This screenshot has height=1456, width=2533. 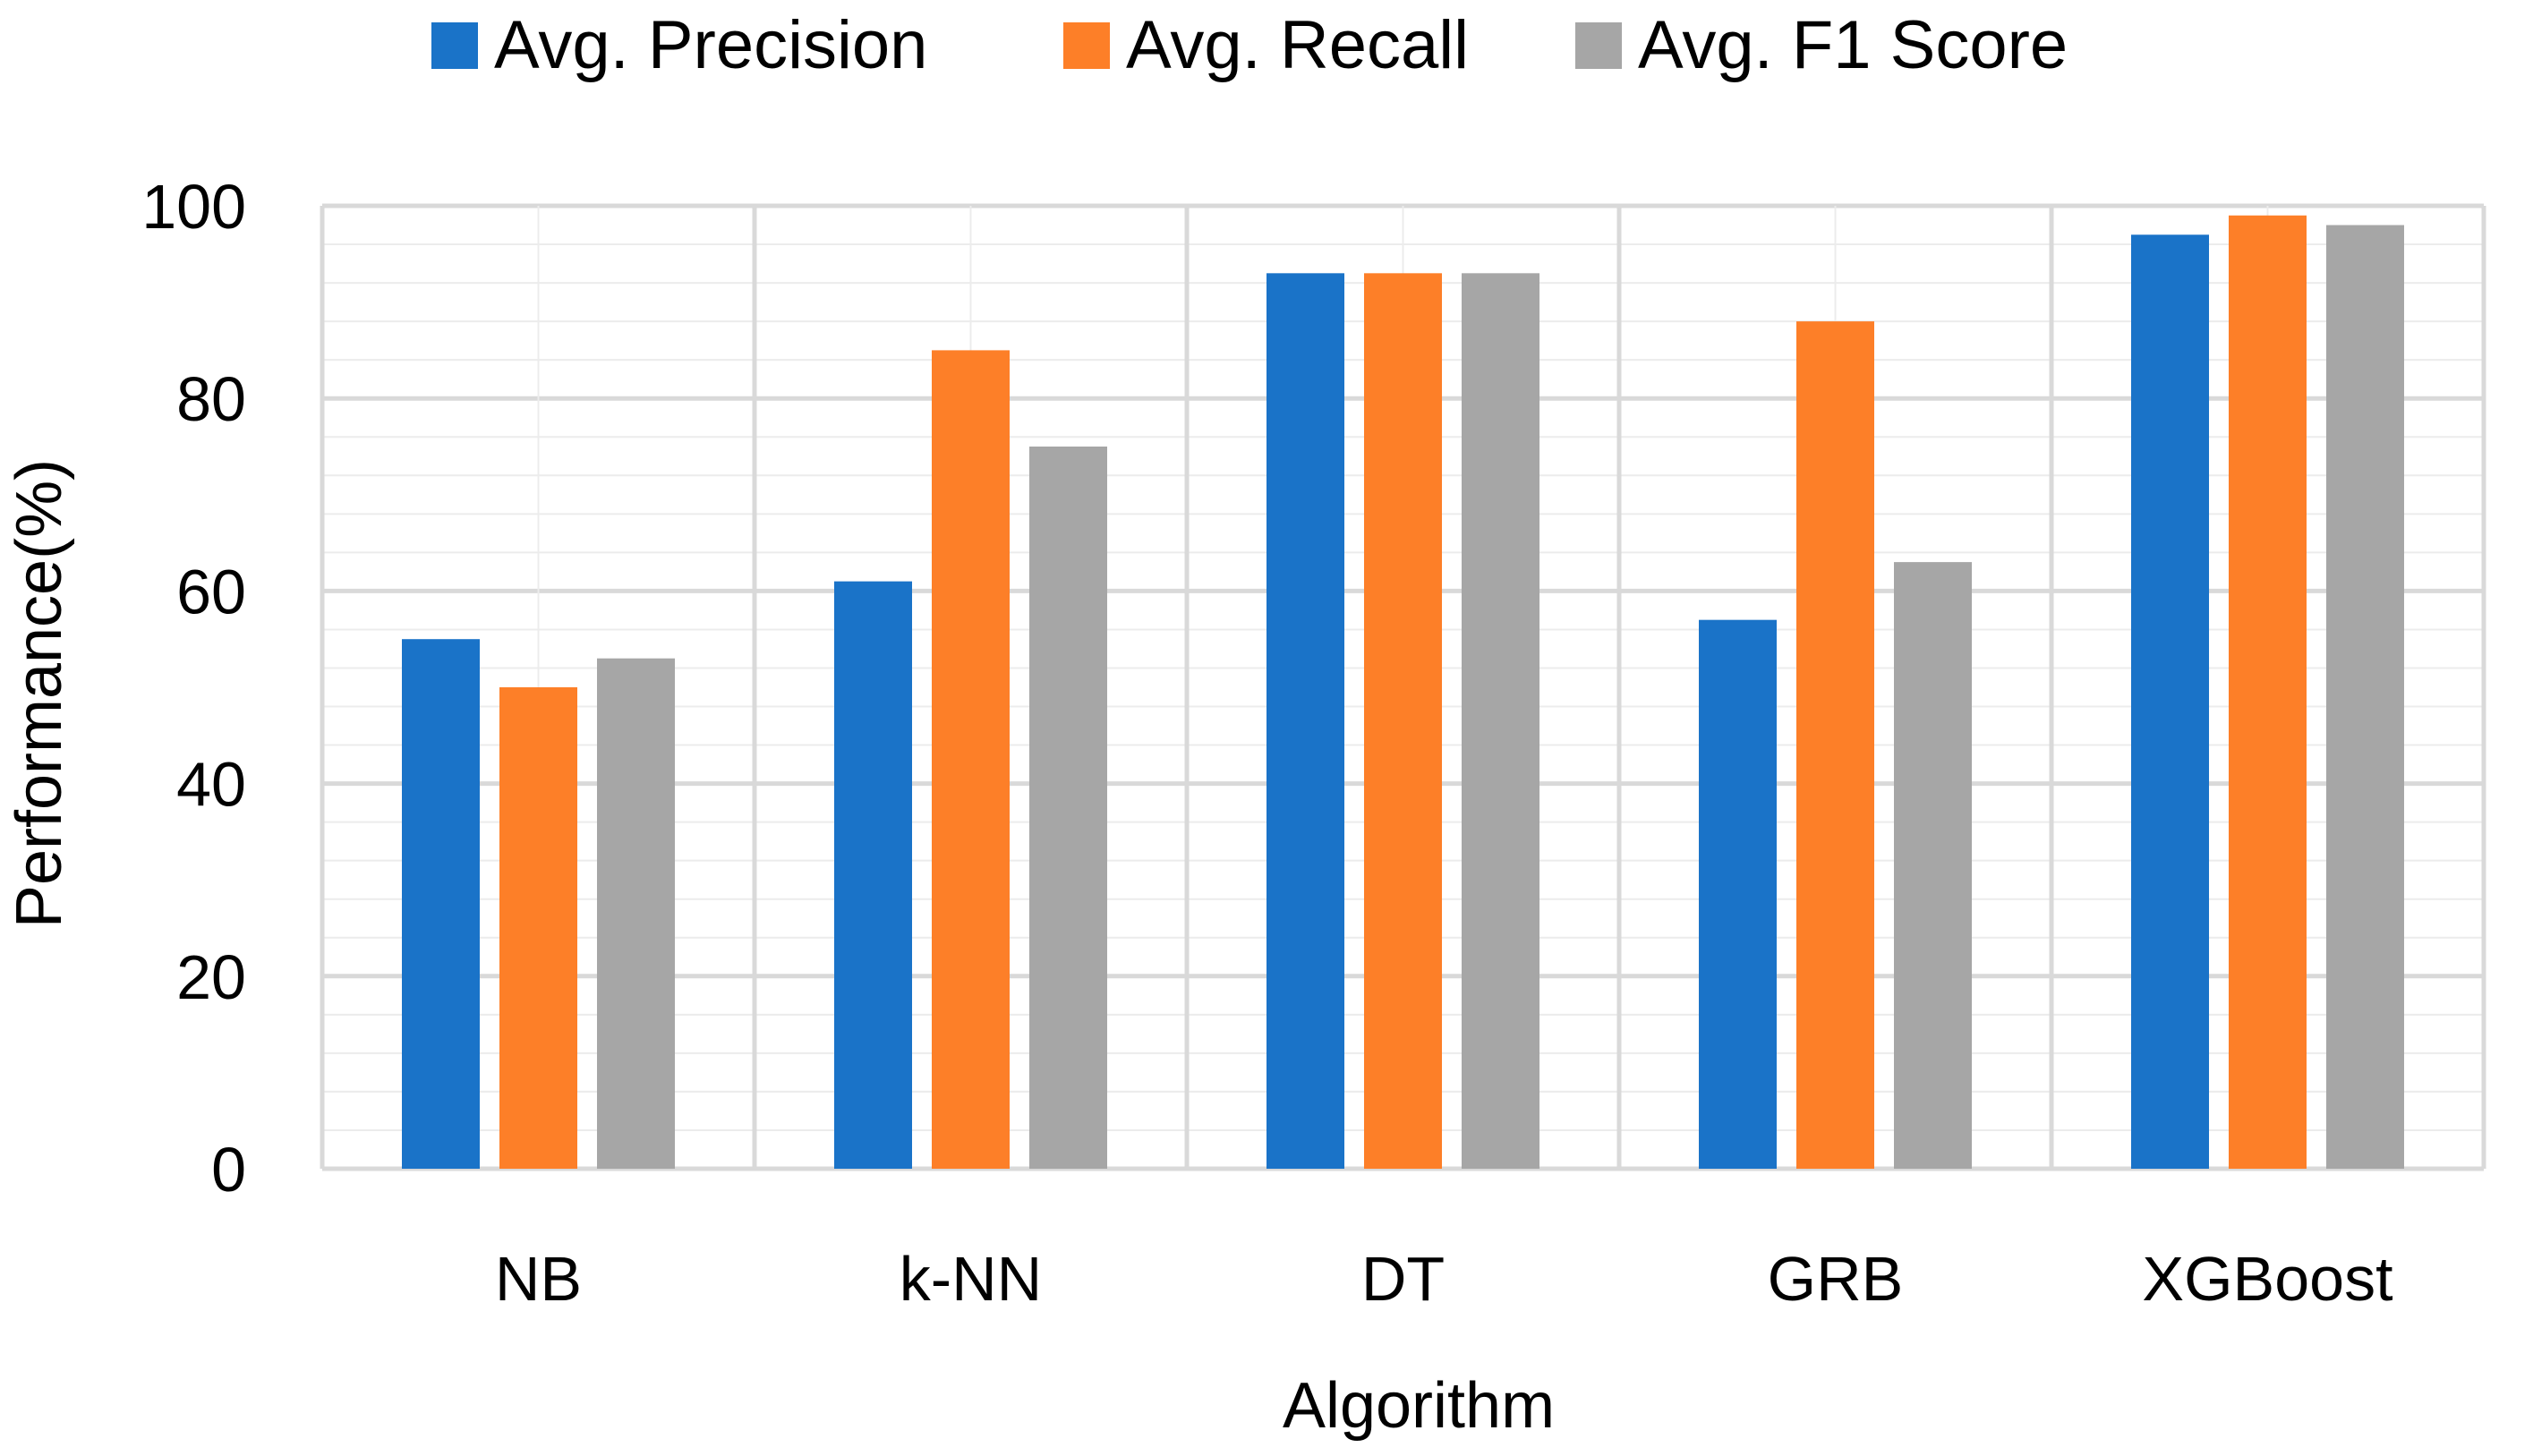 What do you see at coordinates (1419, 1406) in the screenshot?
I see `x-axis-title: Algorithm` at bounding box center [1419, 1406].